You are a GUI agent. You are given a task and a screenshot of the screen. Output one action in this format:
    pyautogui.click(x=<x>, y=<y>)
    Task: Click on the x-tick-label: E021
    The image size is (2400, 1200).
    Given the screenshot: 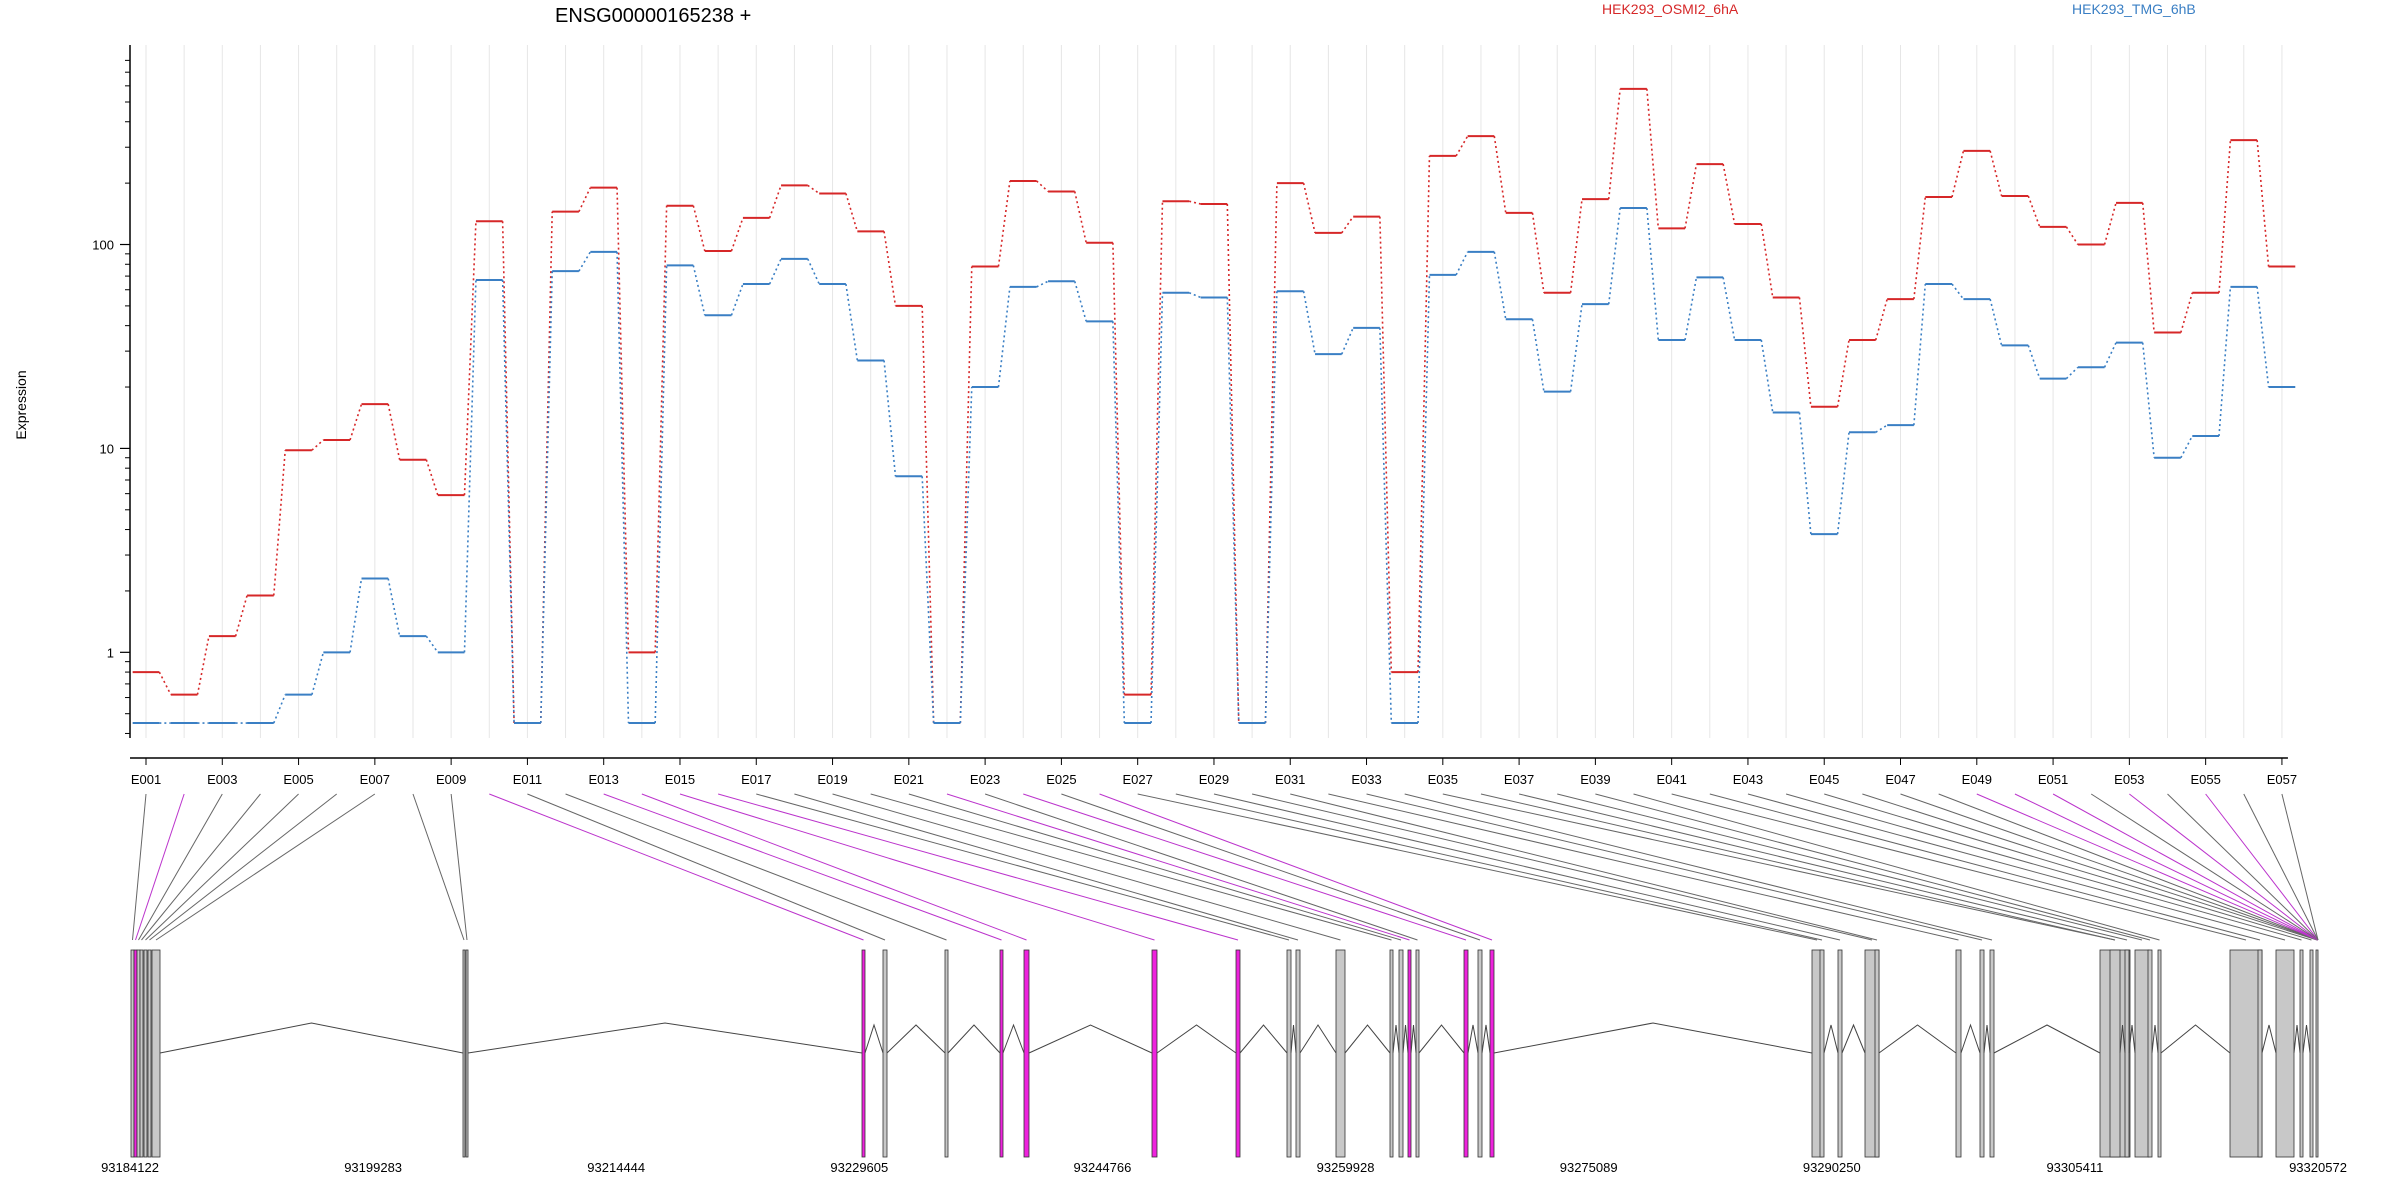 What is the action you would take?
    pyautogui.click(x=909, y=779)
    